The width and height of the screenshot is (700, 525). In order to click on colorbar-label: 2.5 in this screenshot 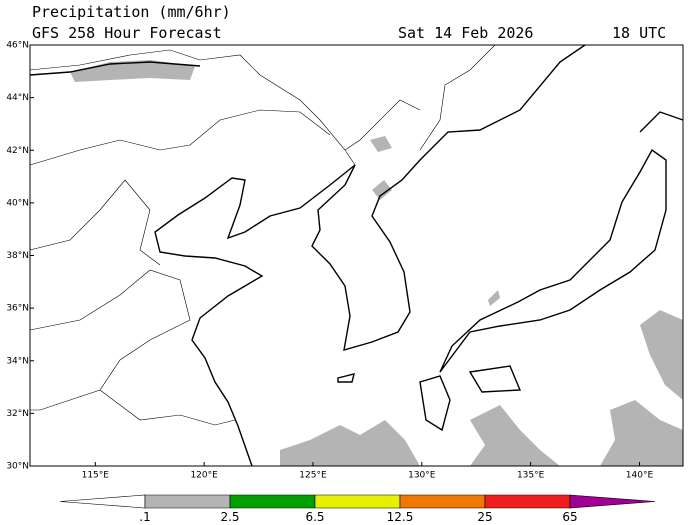, I will do `click(229, 517)`.